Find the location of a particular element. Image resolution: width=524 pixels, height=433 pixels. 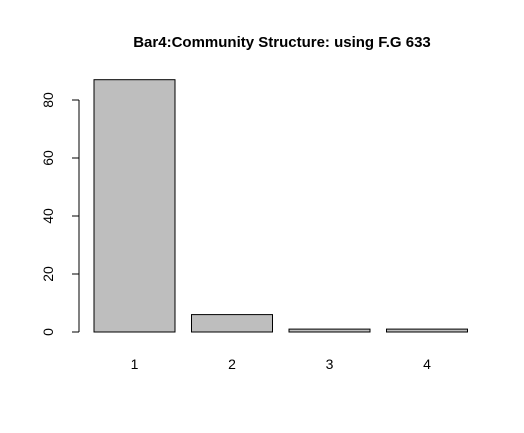

y-tick-label-80: 80 is located at coordinates (48, 100).